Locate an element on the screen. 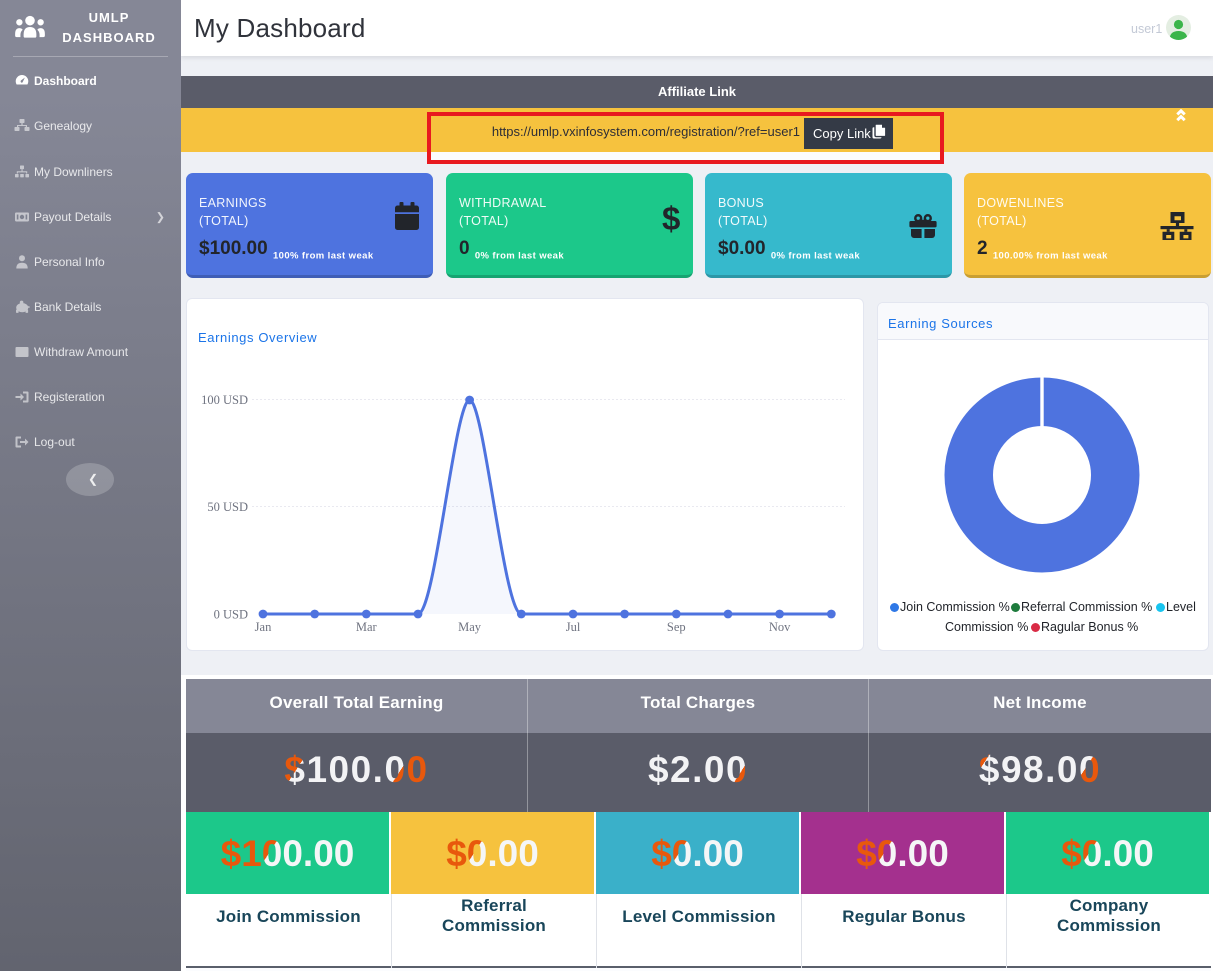  svg-text: 100 USD is located at coordinates (224, 400).